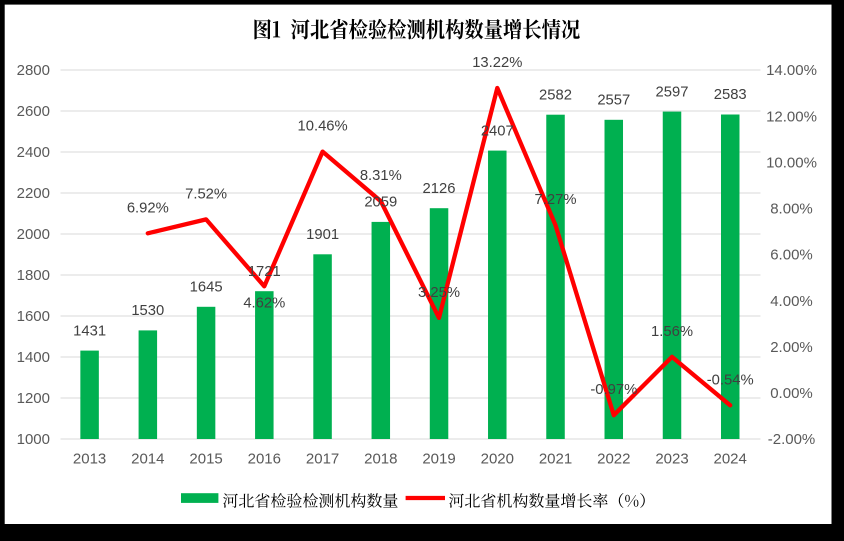  I want to click on svg-text: 2015, so click(205, 459).